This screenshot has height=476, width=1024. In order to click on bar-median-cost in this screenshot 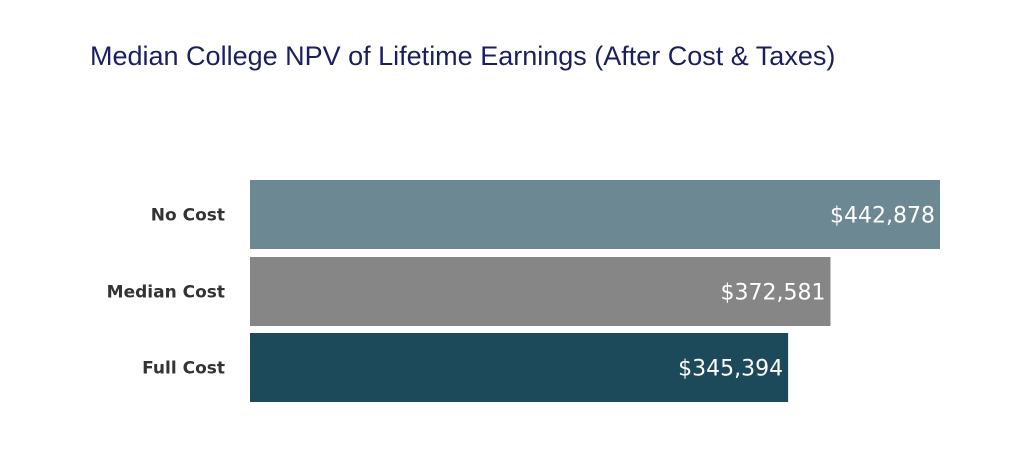, I will do `click(540, 291)`.